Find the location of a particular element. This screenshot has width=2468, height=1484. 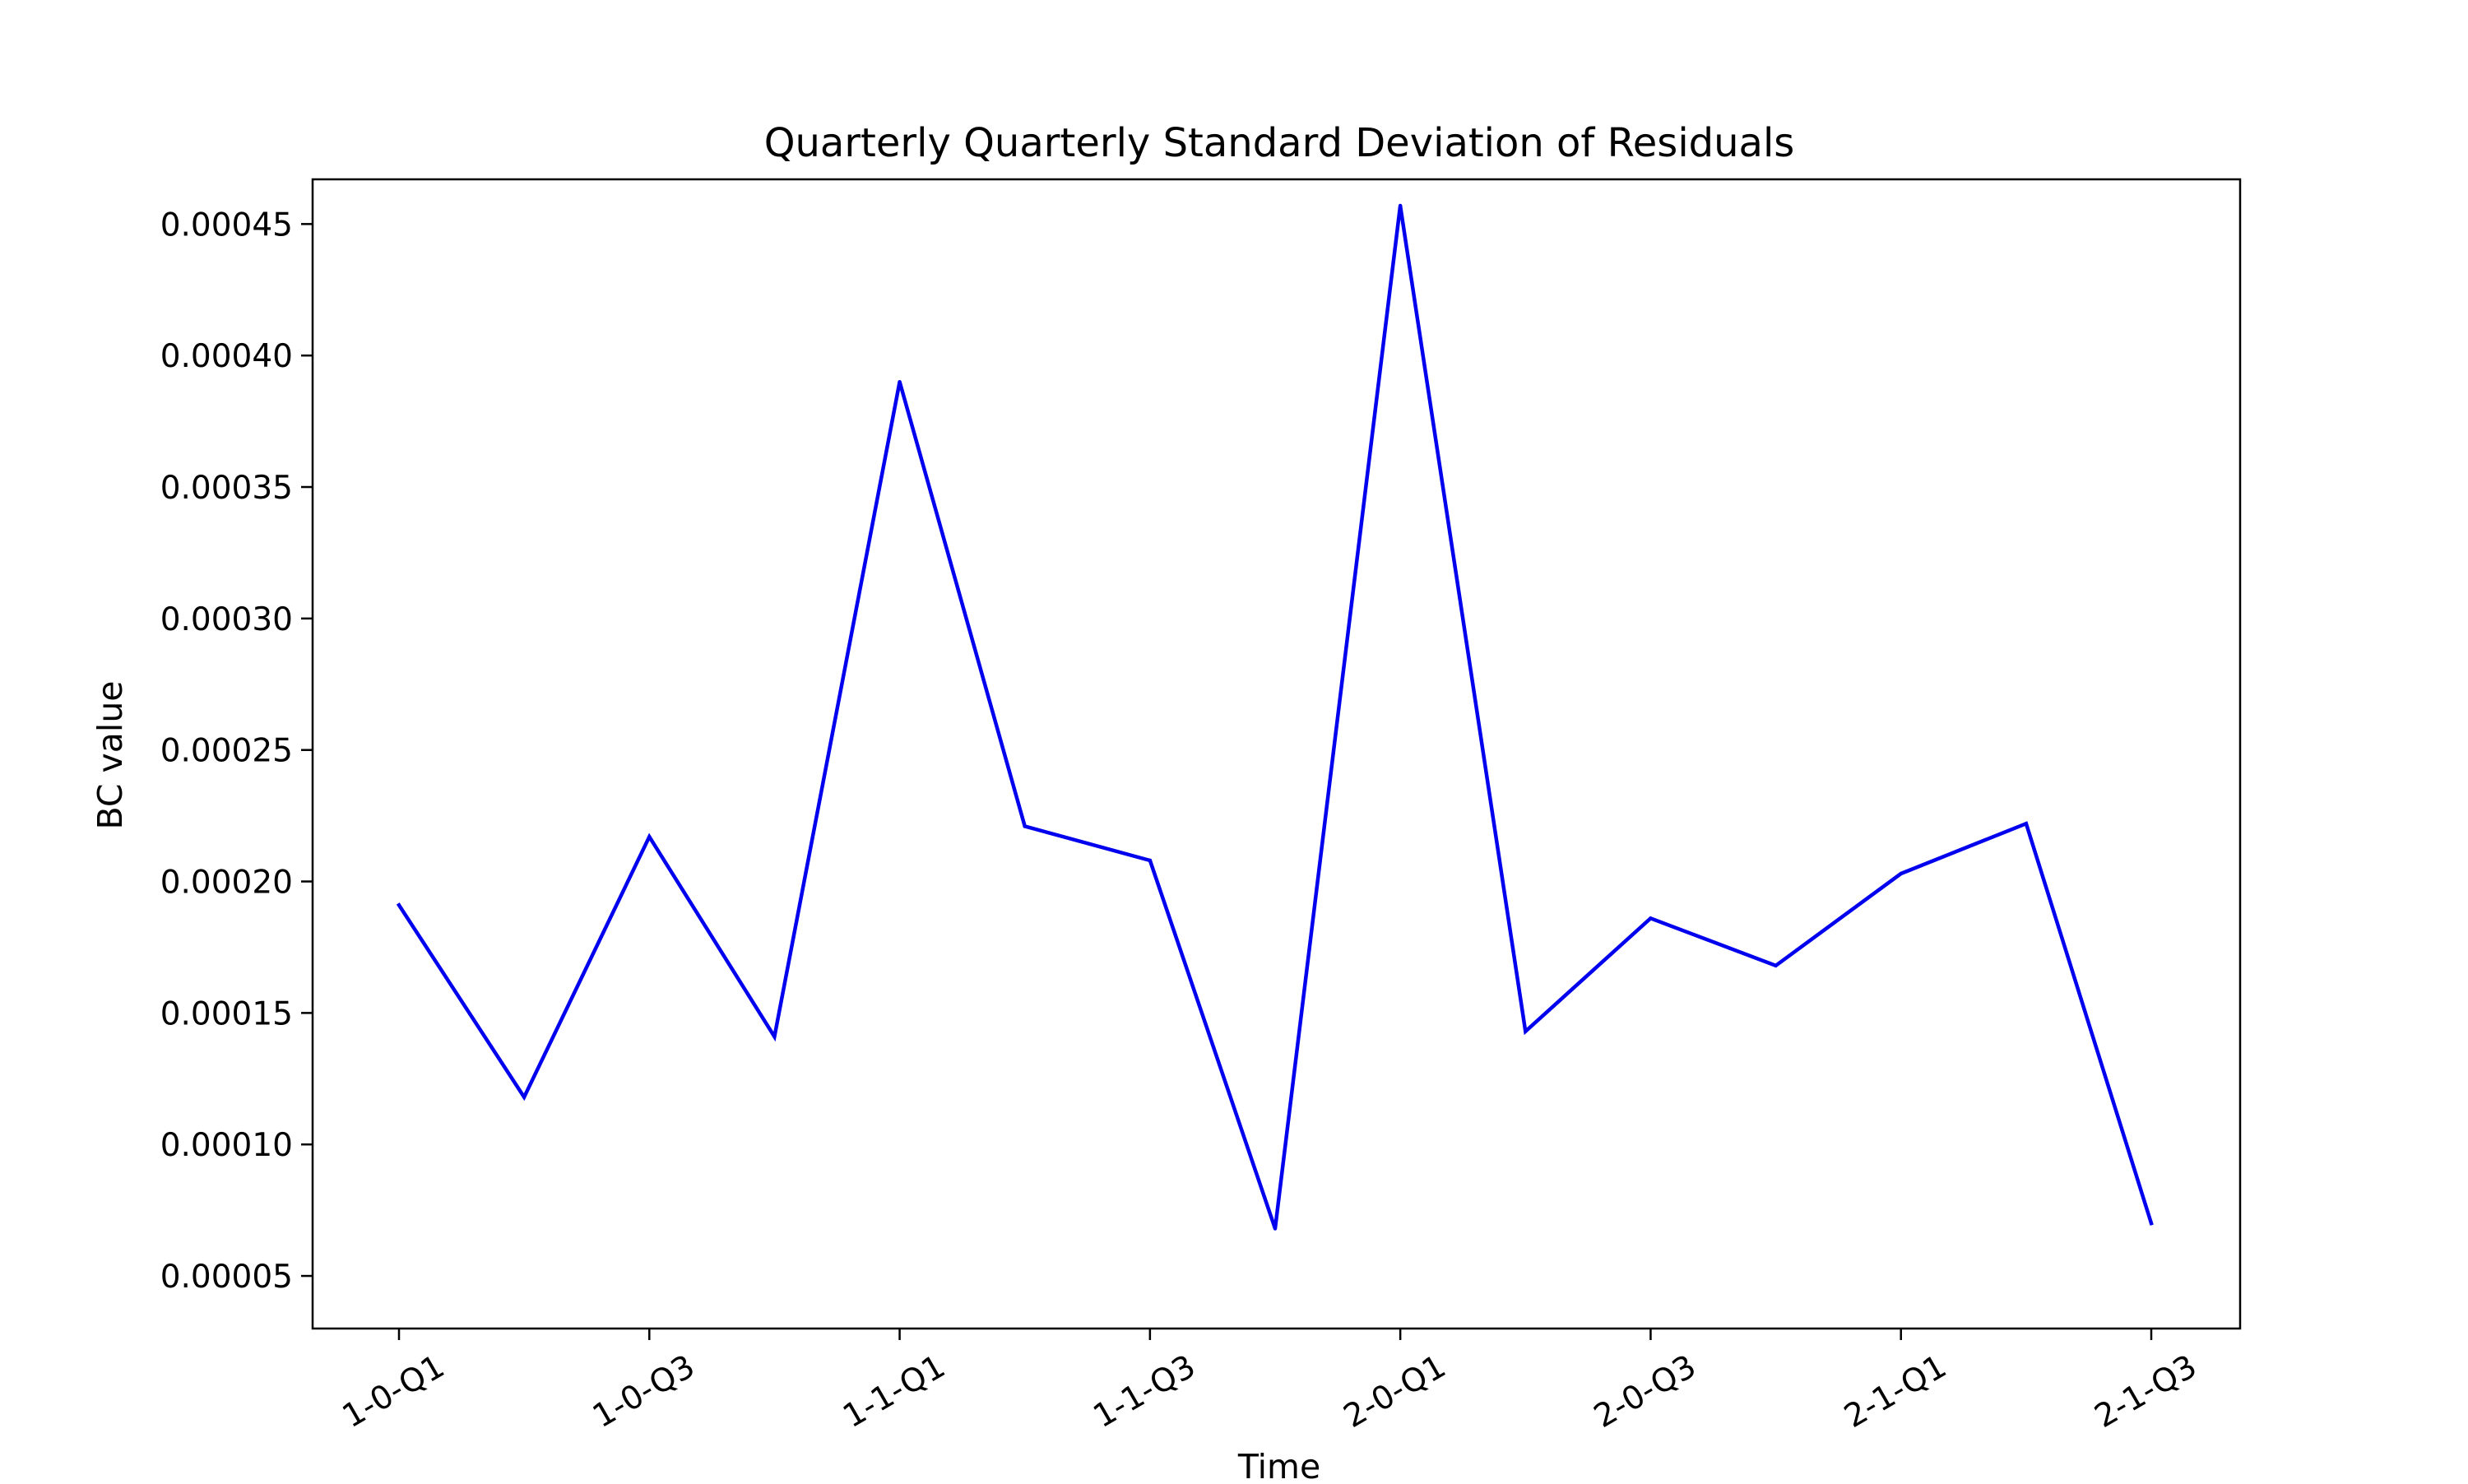

y-tick-label: 0.00040 is located at coordinates (226, 356).